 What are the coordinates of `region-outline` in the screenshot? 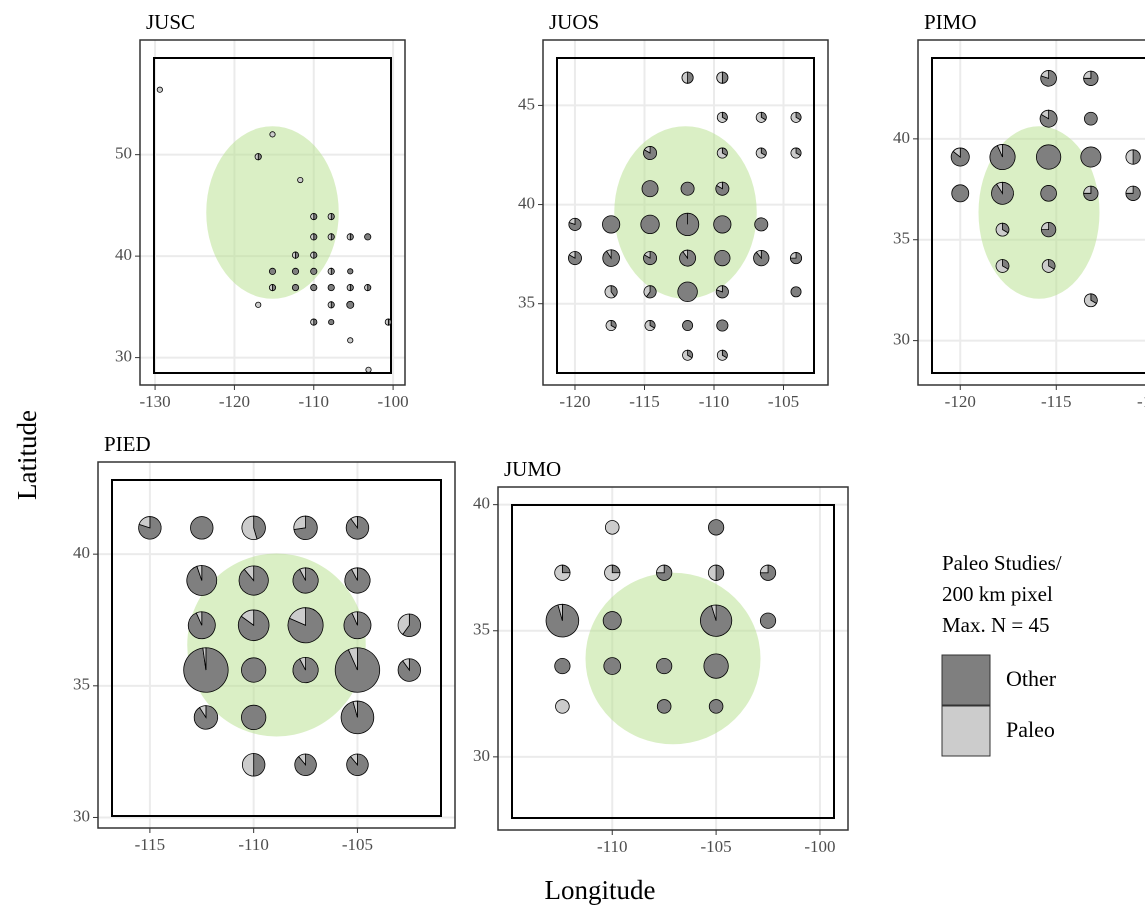 It's located at (1038, 215).